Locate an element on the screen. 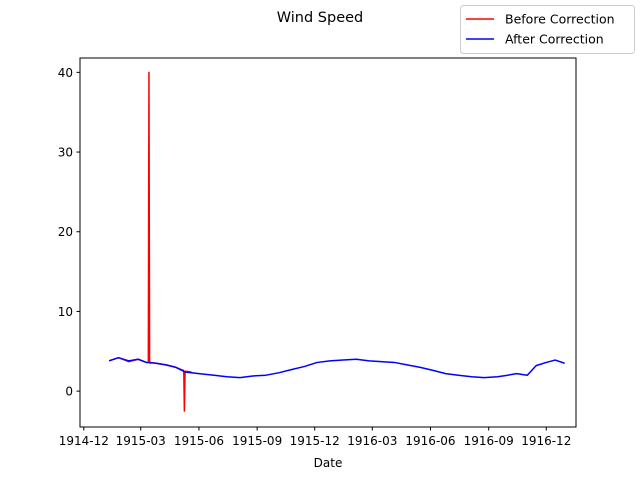  legend-label-before: Before Correction is located at coordinates (560, 19).